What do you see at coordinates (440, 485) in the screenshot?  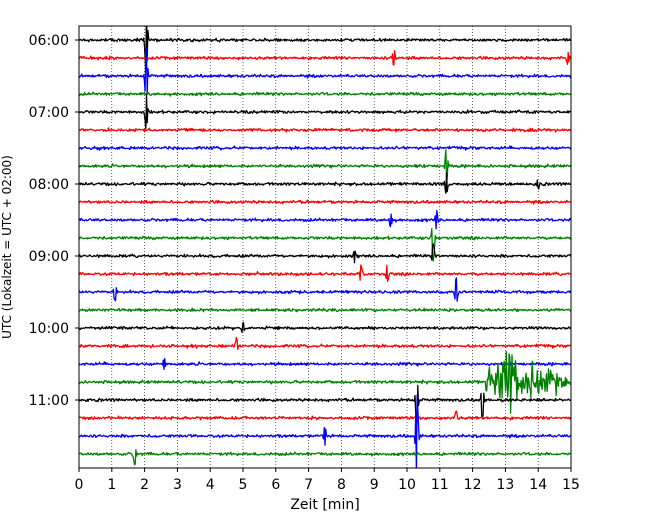 I see `x-tick-label: 11` at bounding box center [440, 485].